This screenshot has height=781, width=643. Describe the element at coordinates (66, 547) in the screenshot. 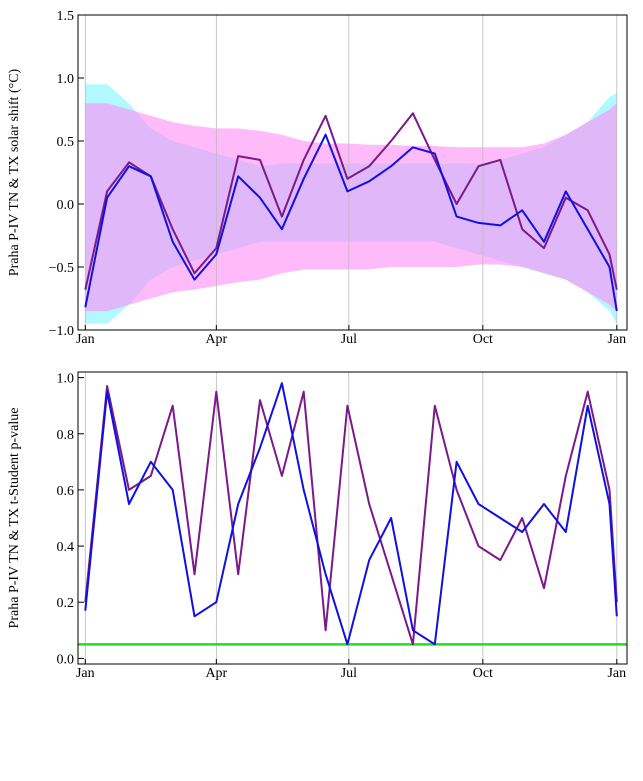

I see `y-tick-label: 0.4` at that location.